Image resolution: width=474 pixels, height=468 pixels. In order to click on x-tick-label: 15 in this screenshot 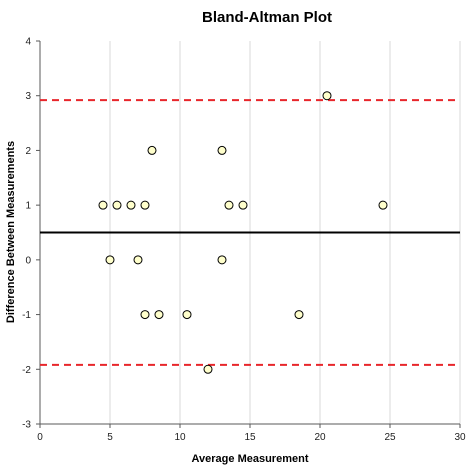, I will do `click(250, 437)`.